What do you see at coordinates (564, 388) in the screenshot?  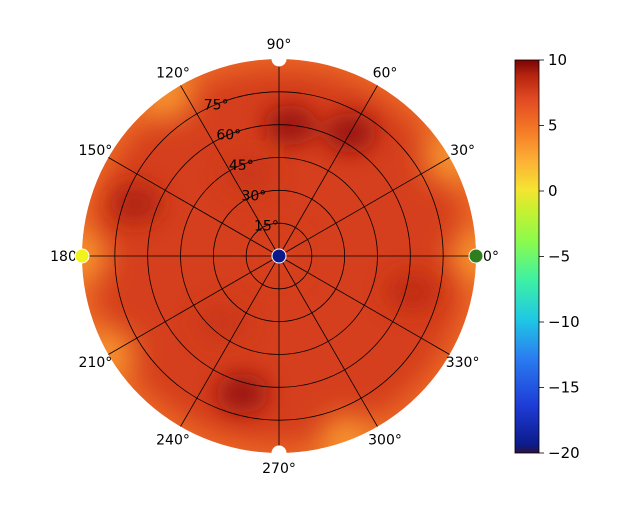 I see `colorbar-tick-label: −15` at bounding box center [564, 388].